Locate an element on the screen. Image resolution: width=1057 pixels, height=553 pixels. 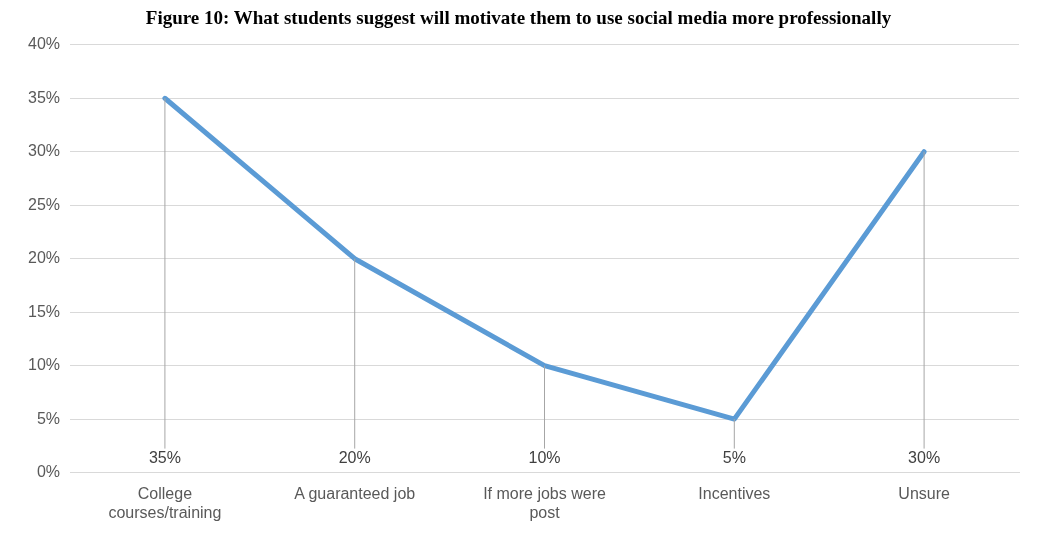
data-label: 10% is located at coordinates (544, 458).